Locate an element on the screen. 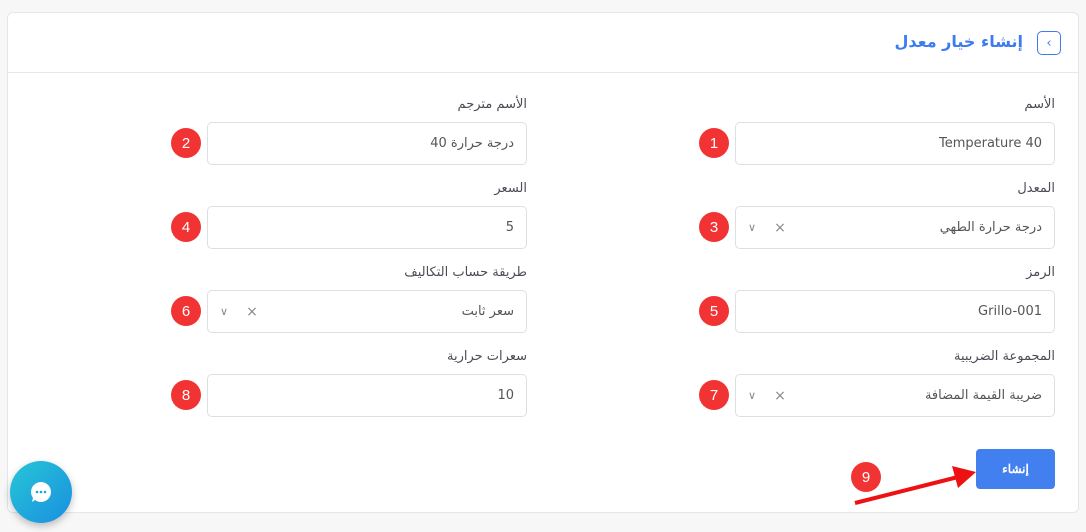  field-value: 5 is located at coordinates (509, 227).